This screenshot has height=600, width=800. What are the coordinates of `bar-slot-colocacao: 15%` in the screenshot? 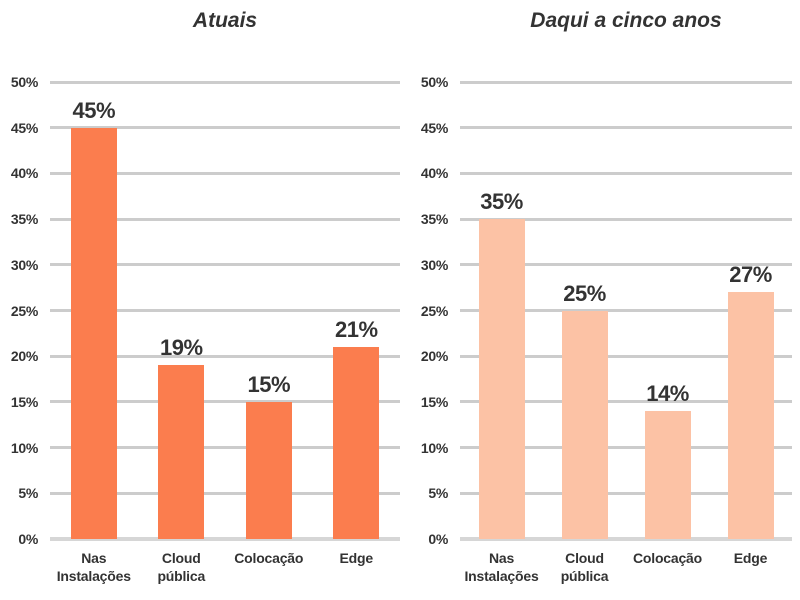 It's located at (269, 310).